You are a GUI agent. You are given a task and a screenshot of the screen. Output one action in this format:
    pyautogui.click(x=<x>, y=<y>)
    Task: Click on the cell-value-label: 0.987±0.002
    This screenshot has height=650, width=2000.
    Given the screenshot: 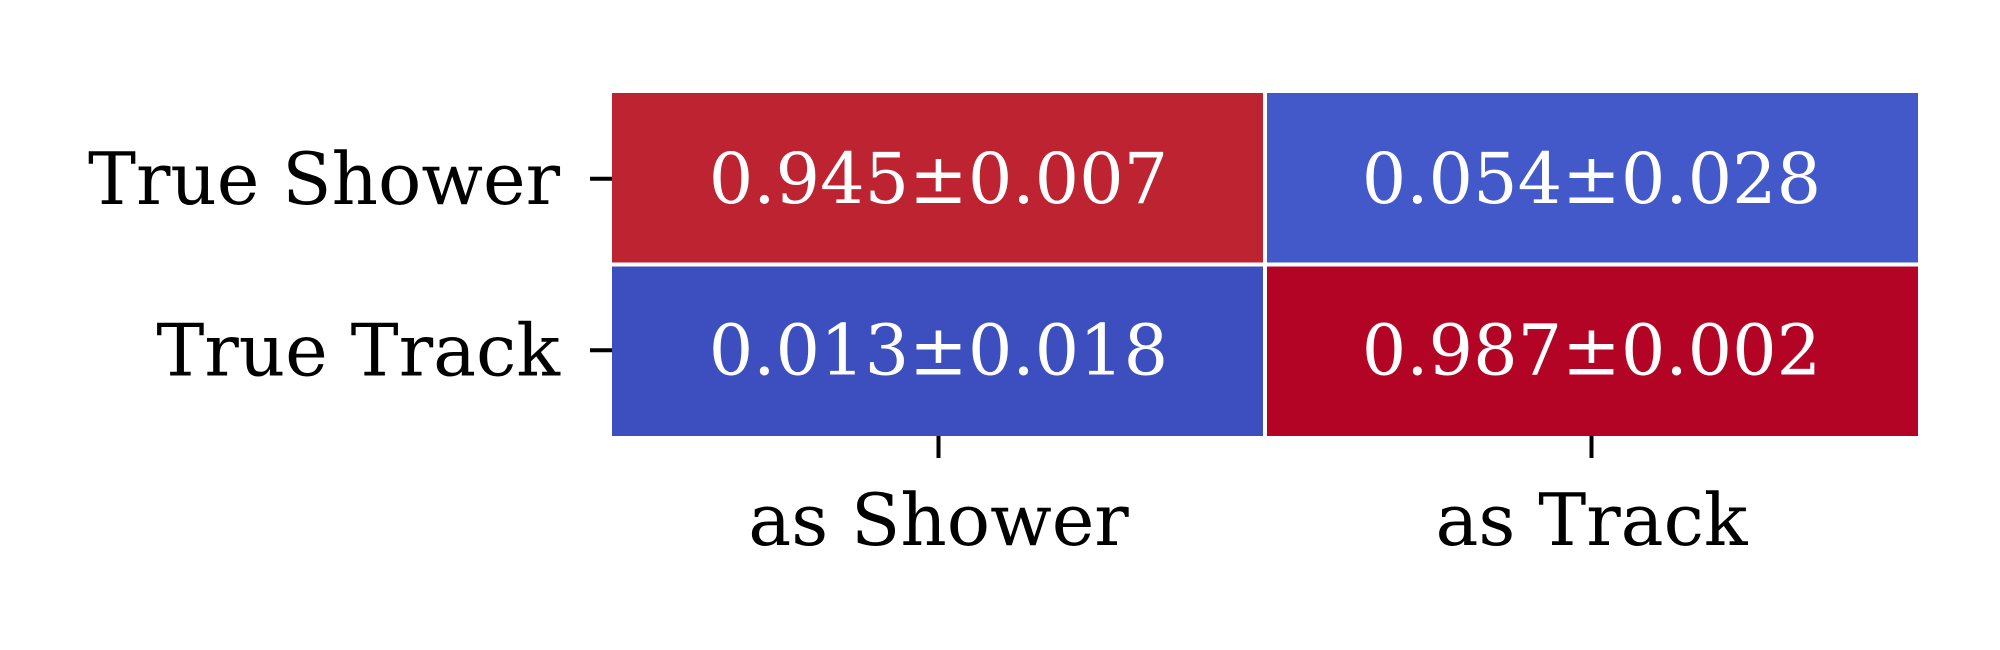 What is the action you would take?
    pyautogui.click(x=1591, y=350)
    